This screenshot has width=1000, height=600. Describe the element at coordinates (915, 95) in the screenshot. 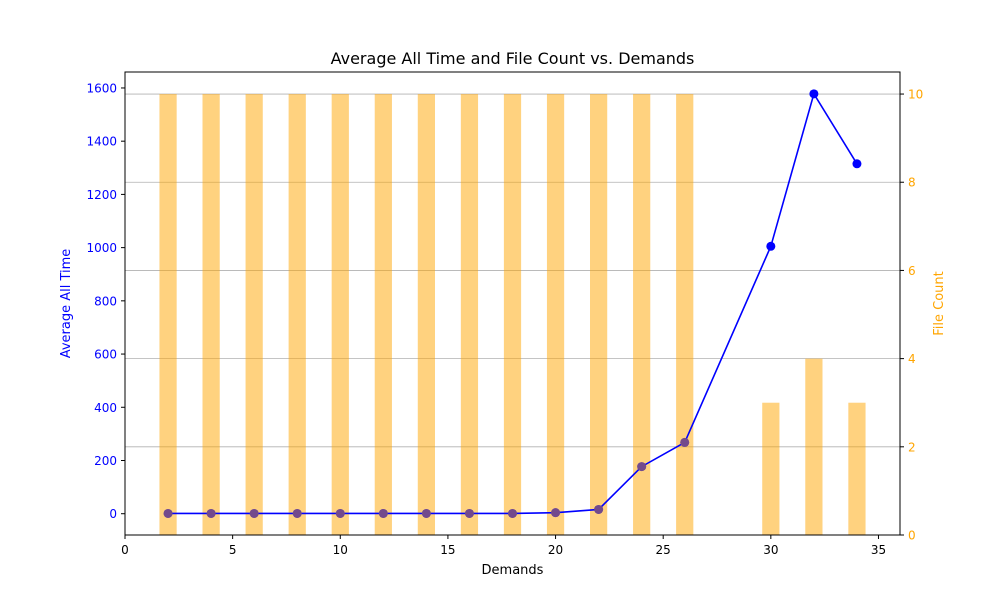

I see `y-right-tick-label: 10` at that location.